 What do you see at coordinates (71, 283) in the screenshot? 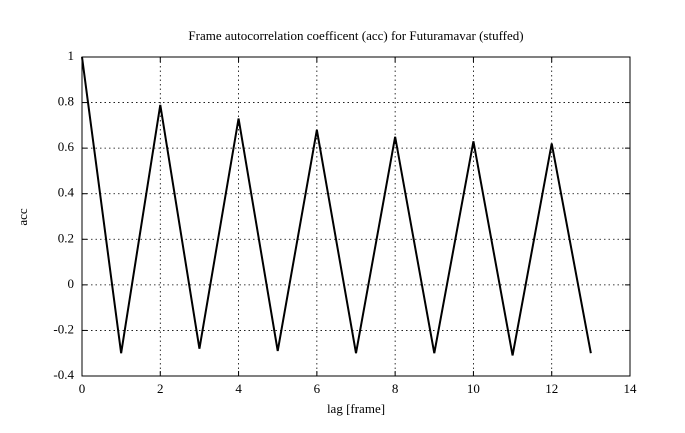
I see `y-tick-label: 0` at bounding box center [71, 283].